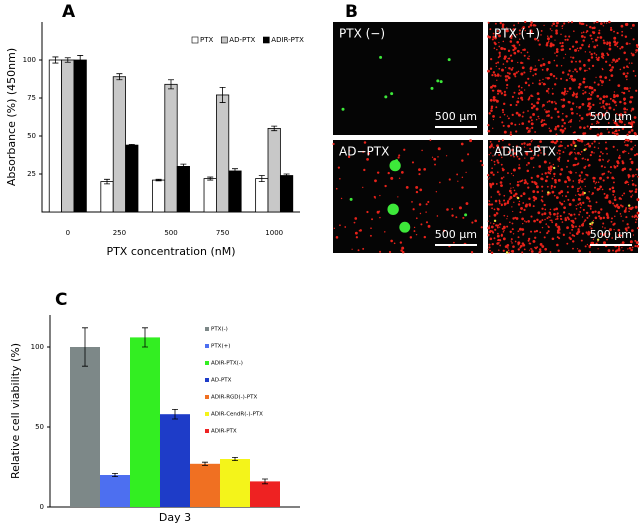 This screenshot has width=640, height=525. What do you see at coordinates (31, 174) in the screenshot?
I see `y-tick-label: 25` at bounding box center [31, 174].